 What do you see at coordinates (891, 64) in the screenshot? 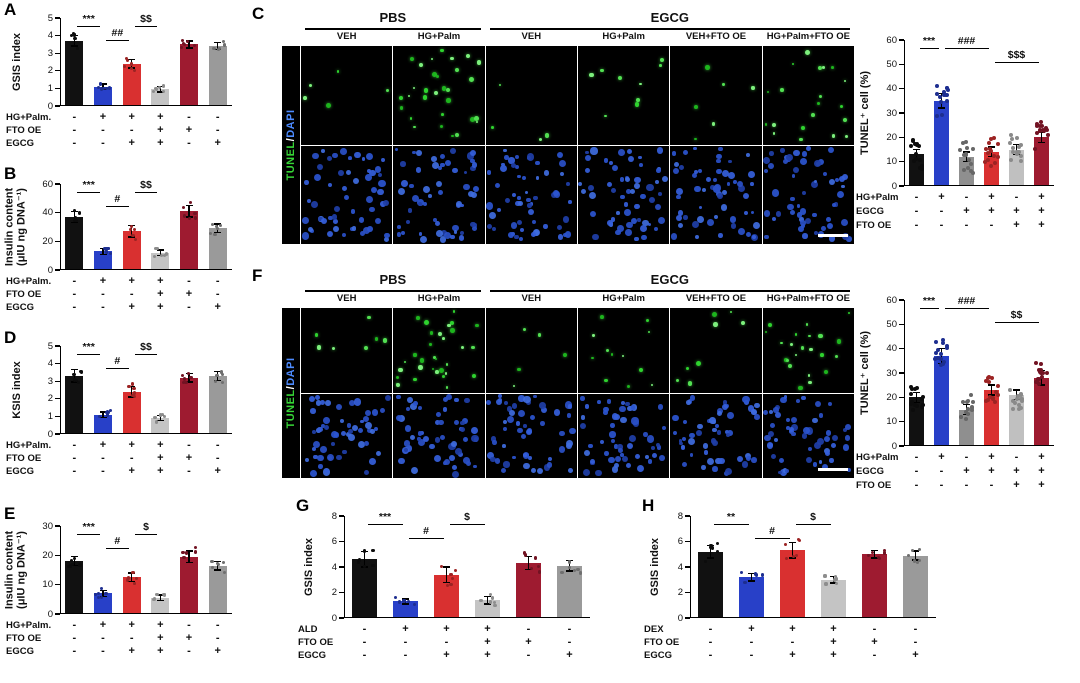
I see `y-tick-label: 50` at bounding box center [891, 64].